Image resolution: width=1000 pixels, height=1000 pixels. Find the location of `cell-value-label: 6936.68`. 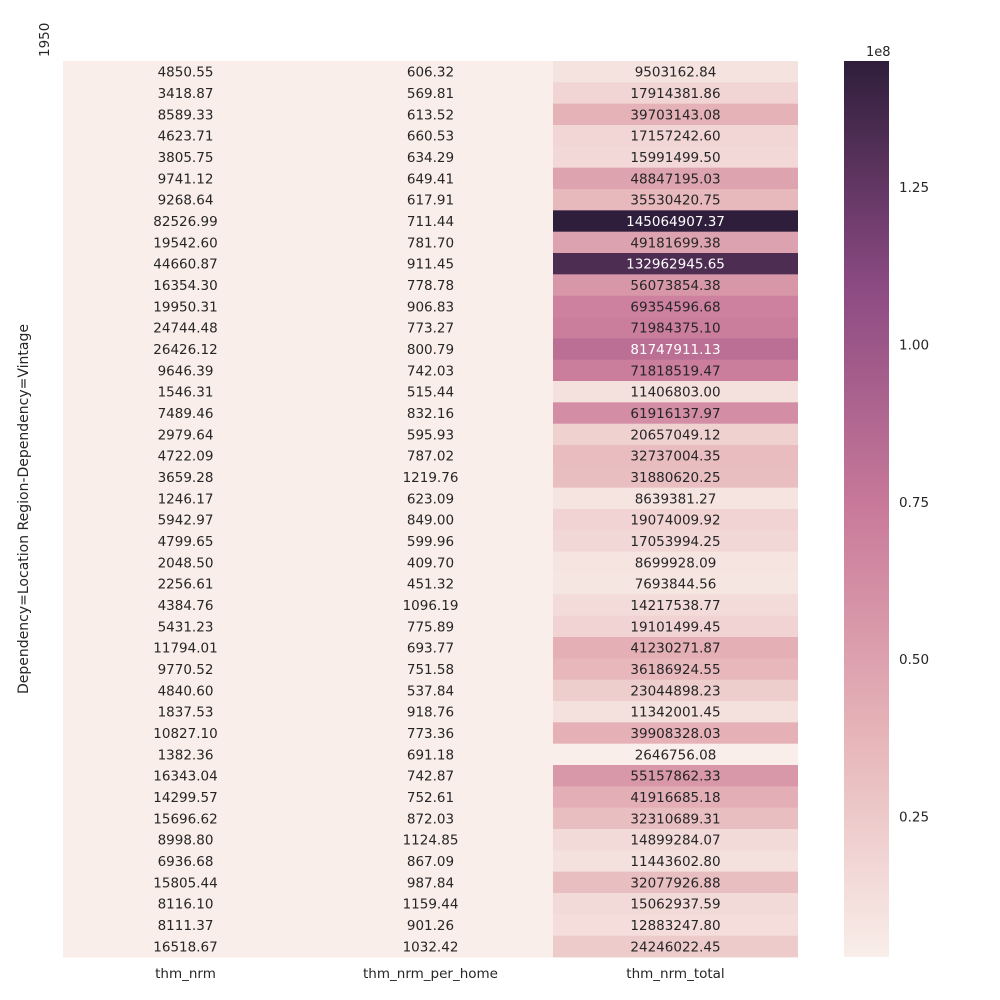

cell-value-label: 6936.68 is located at coordinates (186, 862).